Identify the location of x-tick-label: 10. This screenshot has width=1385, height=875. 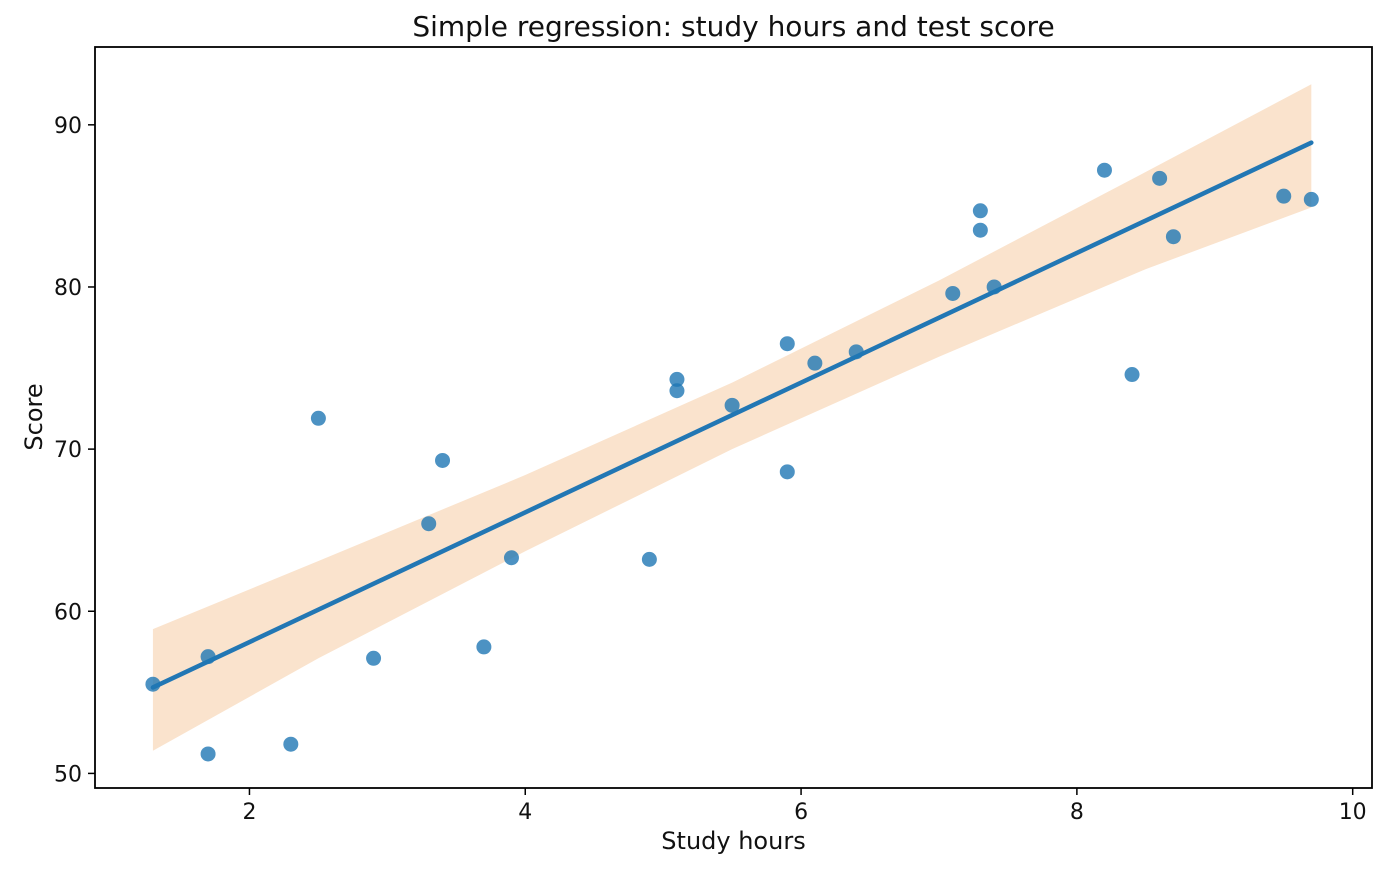
(1353, 812).